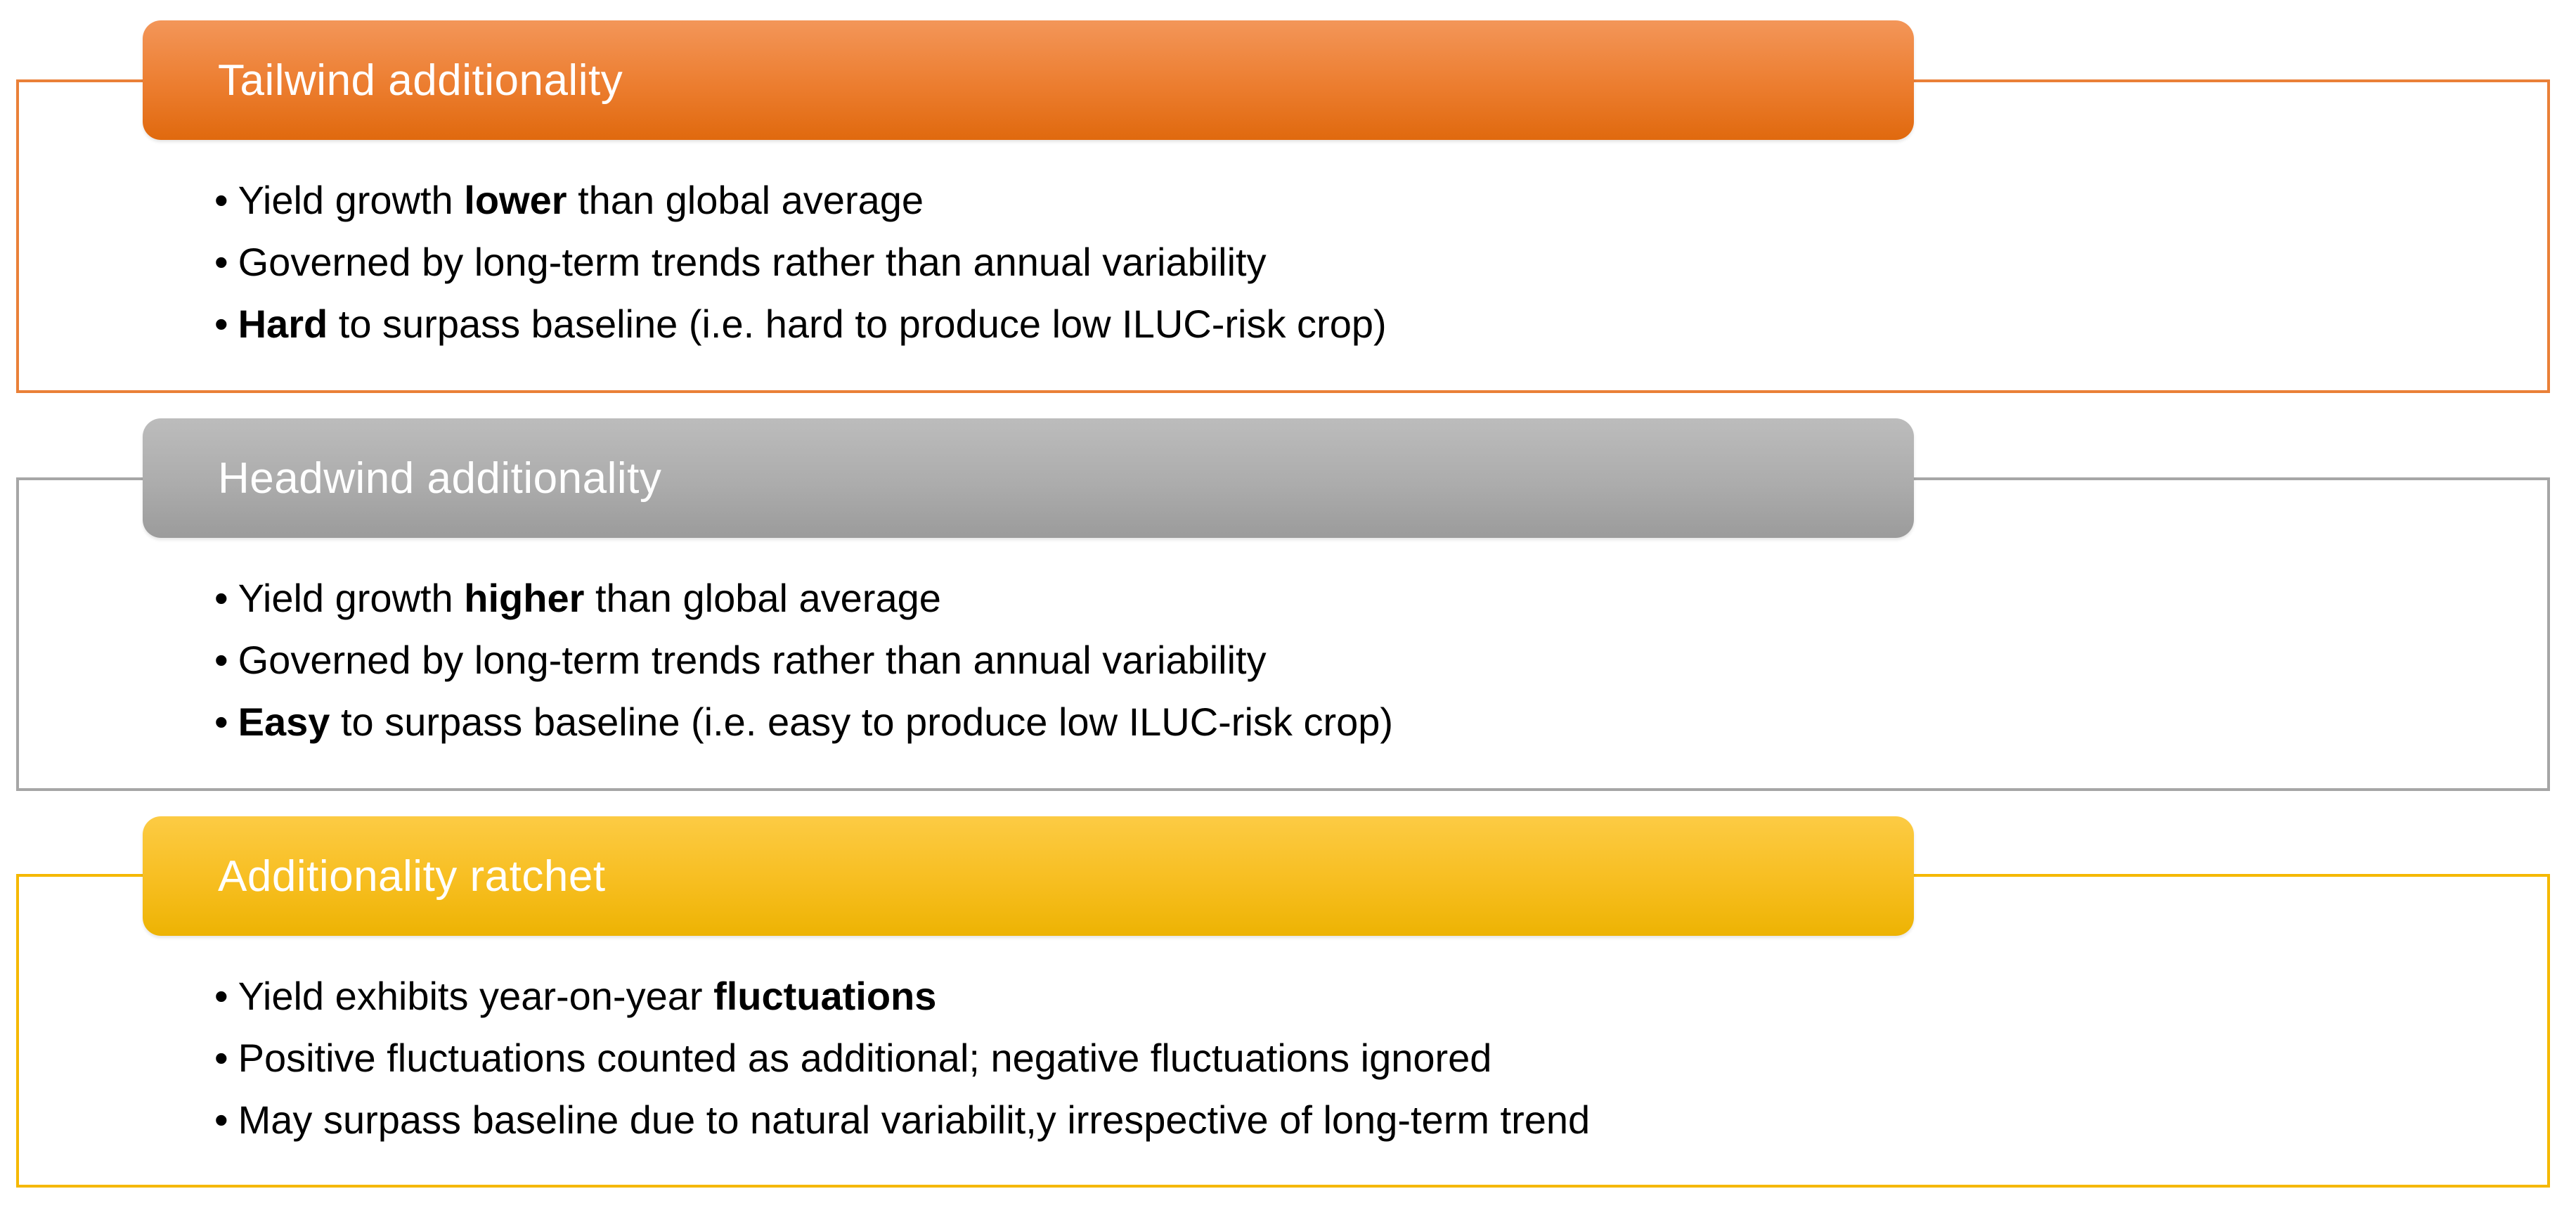  Describe the element at coordinates (283, 324) in the screenshot. I see `bullet-text-bold: Hard` at that location.